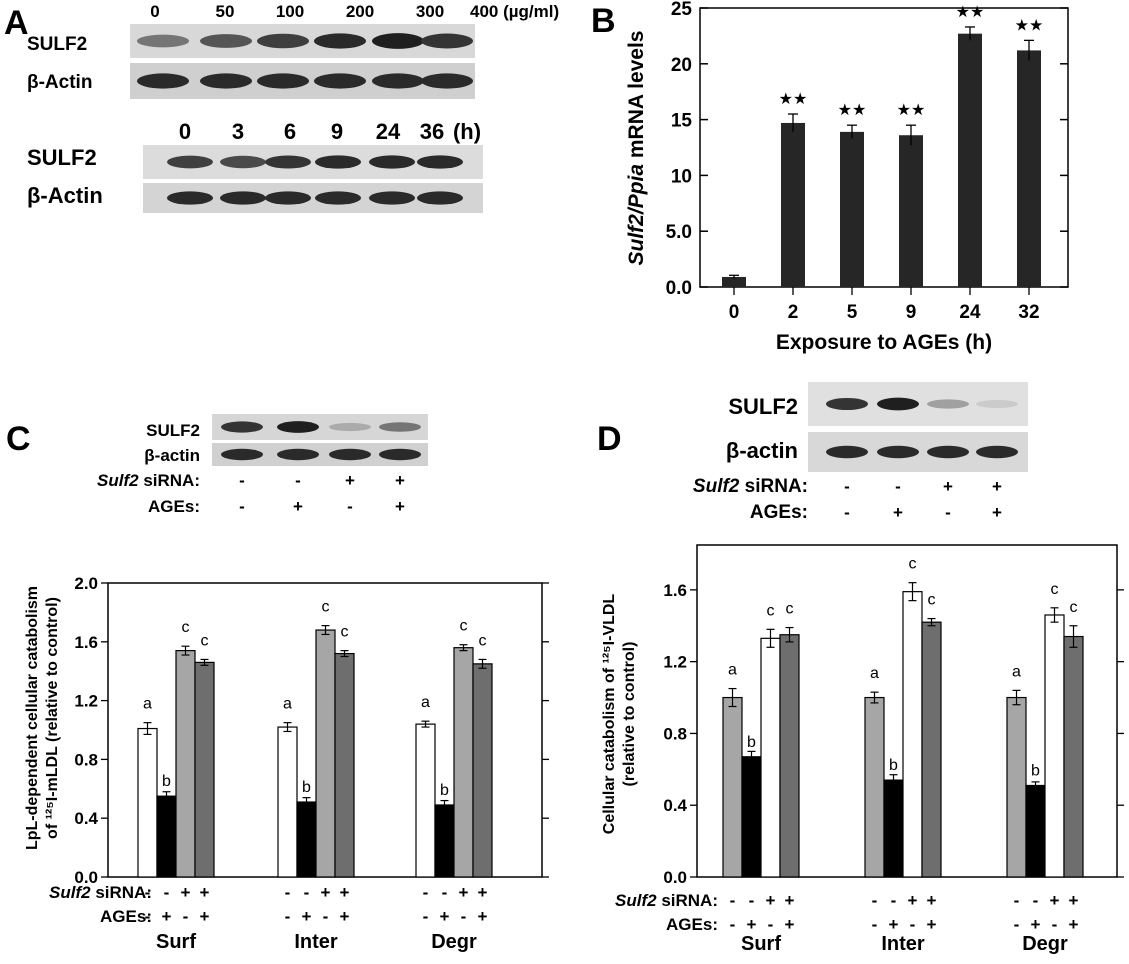 The width and height of the screenshot is (1129, 964). What do you see at coordinates (682, 121) in the screenshot?
I see `y-tick-label: 15` at bounding box center [682, 121].